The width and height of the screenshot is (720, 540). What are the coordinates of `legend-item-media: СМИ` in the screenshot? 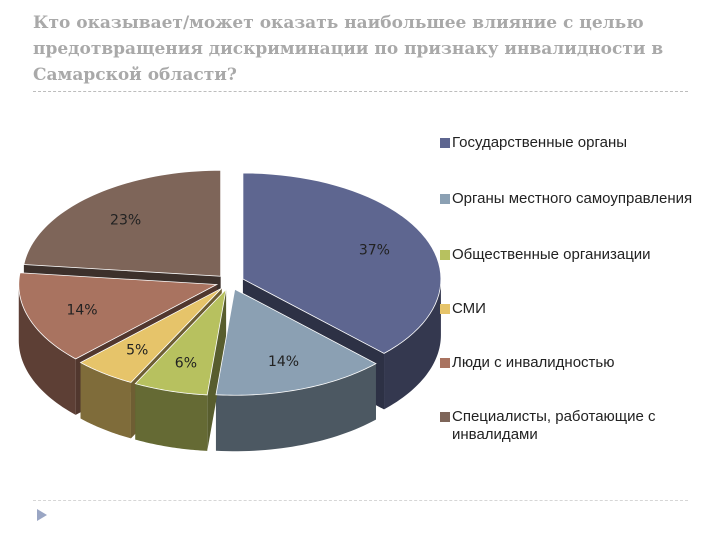 It's located at (572, 309).